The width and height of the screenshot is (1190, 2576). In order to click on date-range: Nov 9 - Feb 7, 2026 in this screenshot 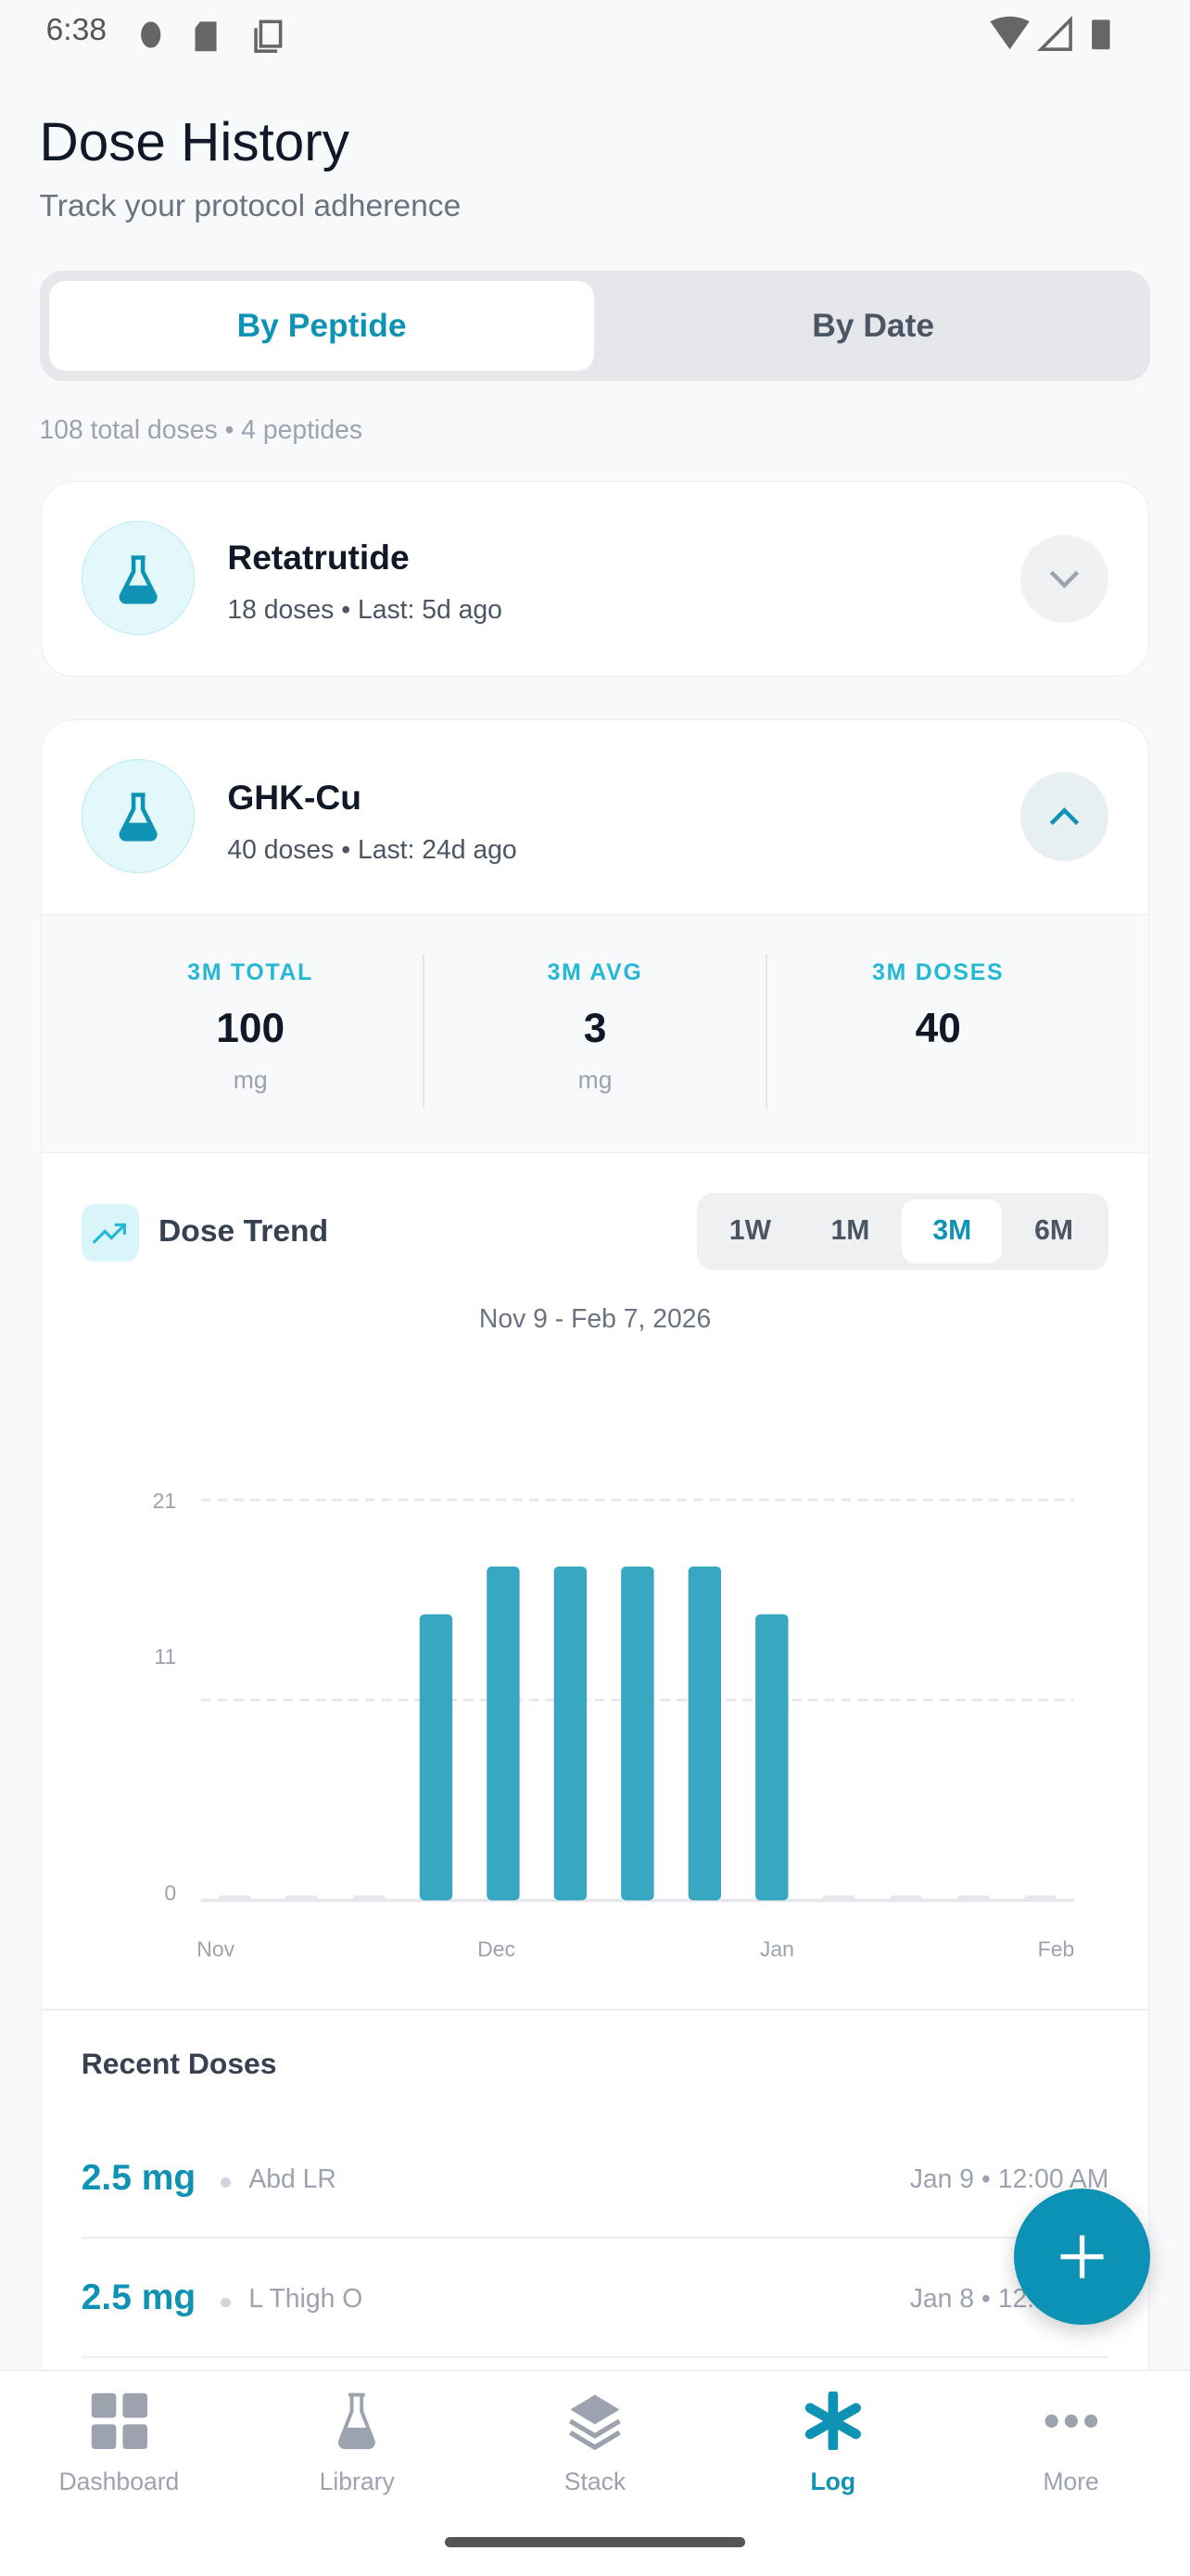, I will do `click(595, 1319)`.